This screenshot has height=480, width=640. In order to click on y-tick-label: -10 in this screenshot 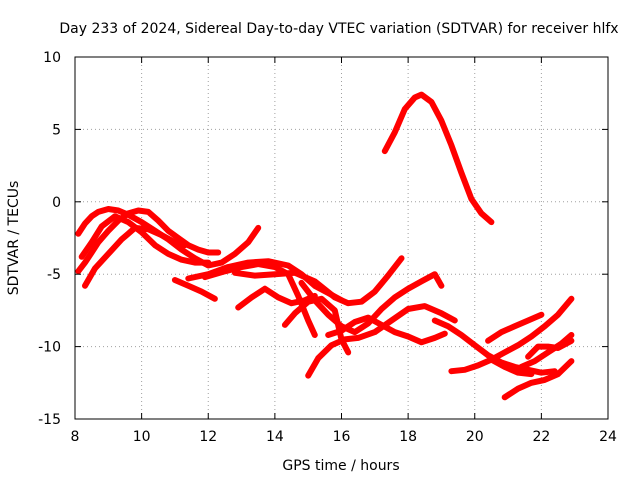, I will do `click(49, 348)`.